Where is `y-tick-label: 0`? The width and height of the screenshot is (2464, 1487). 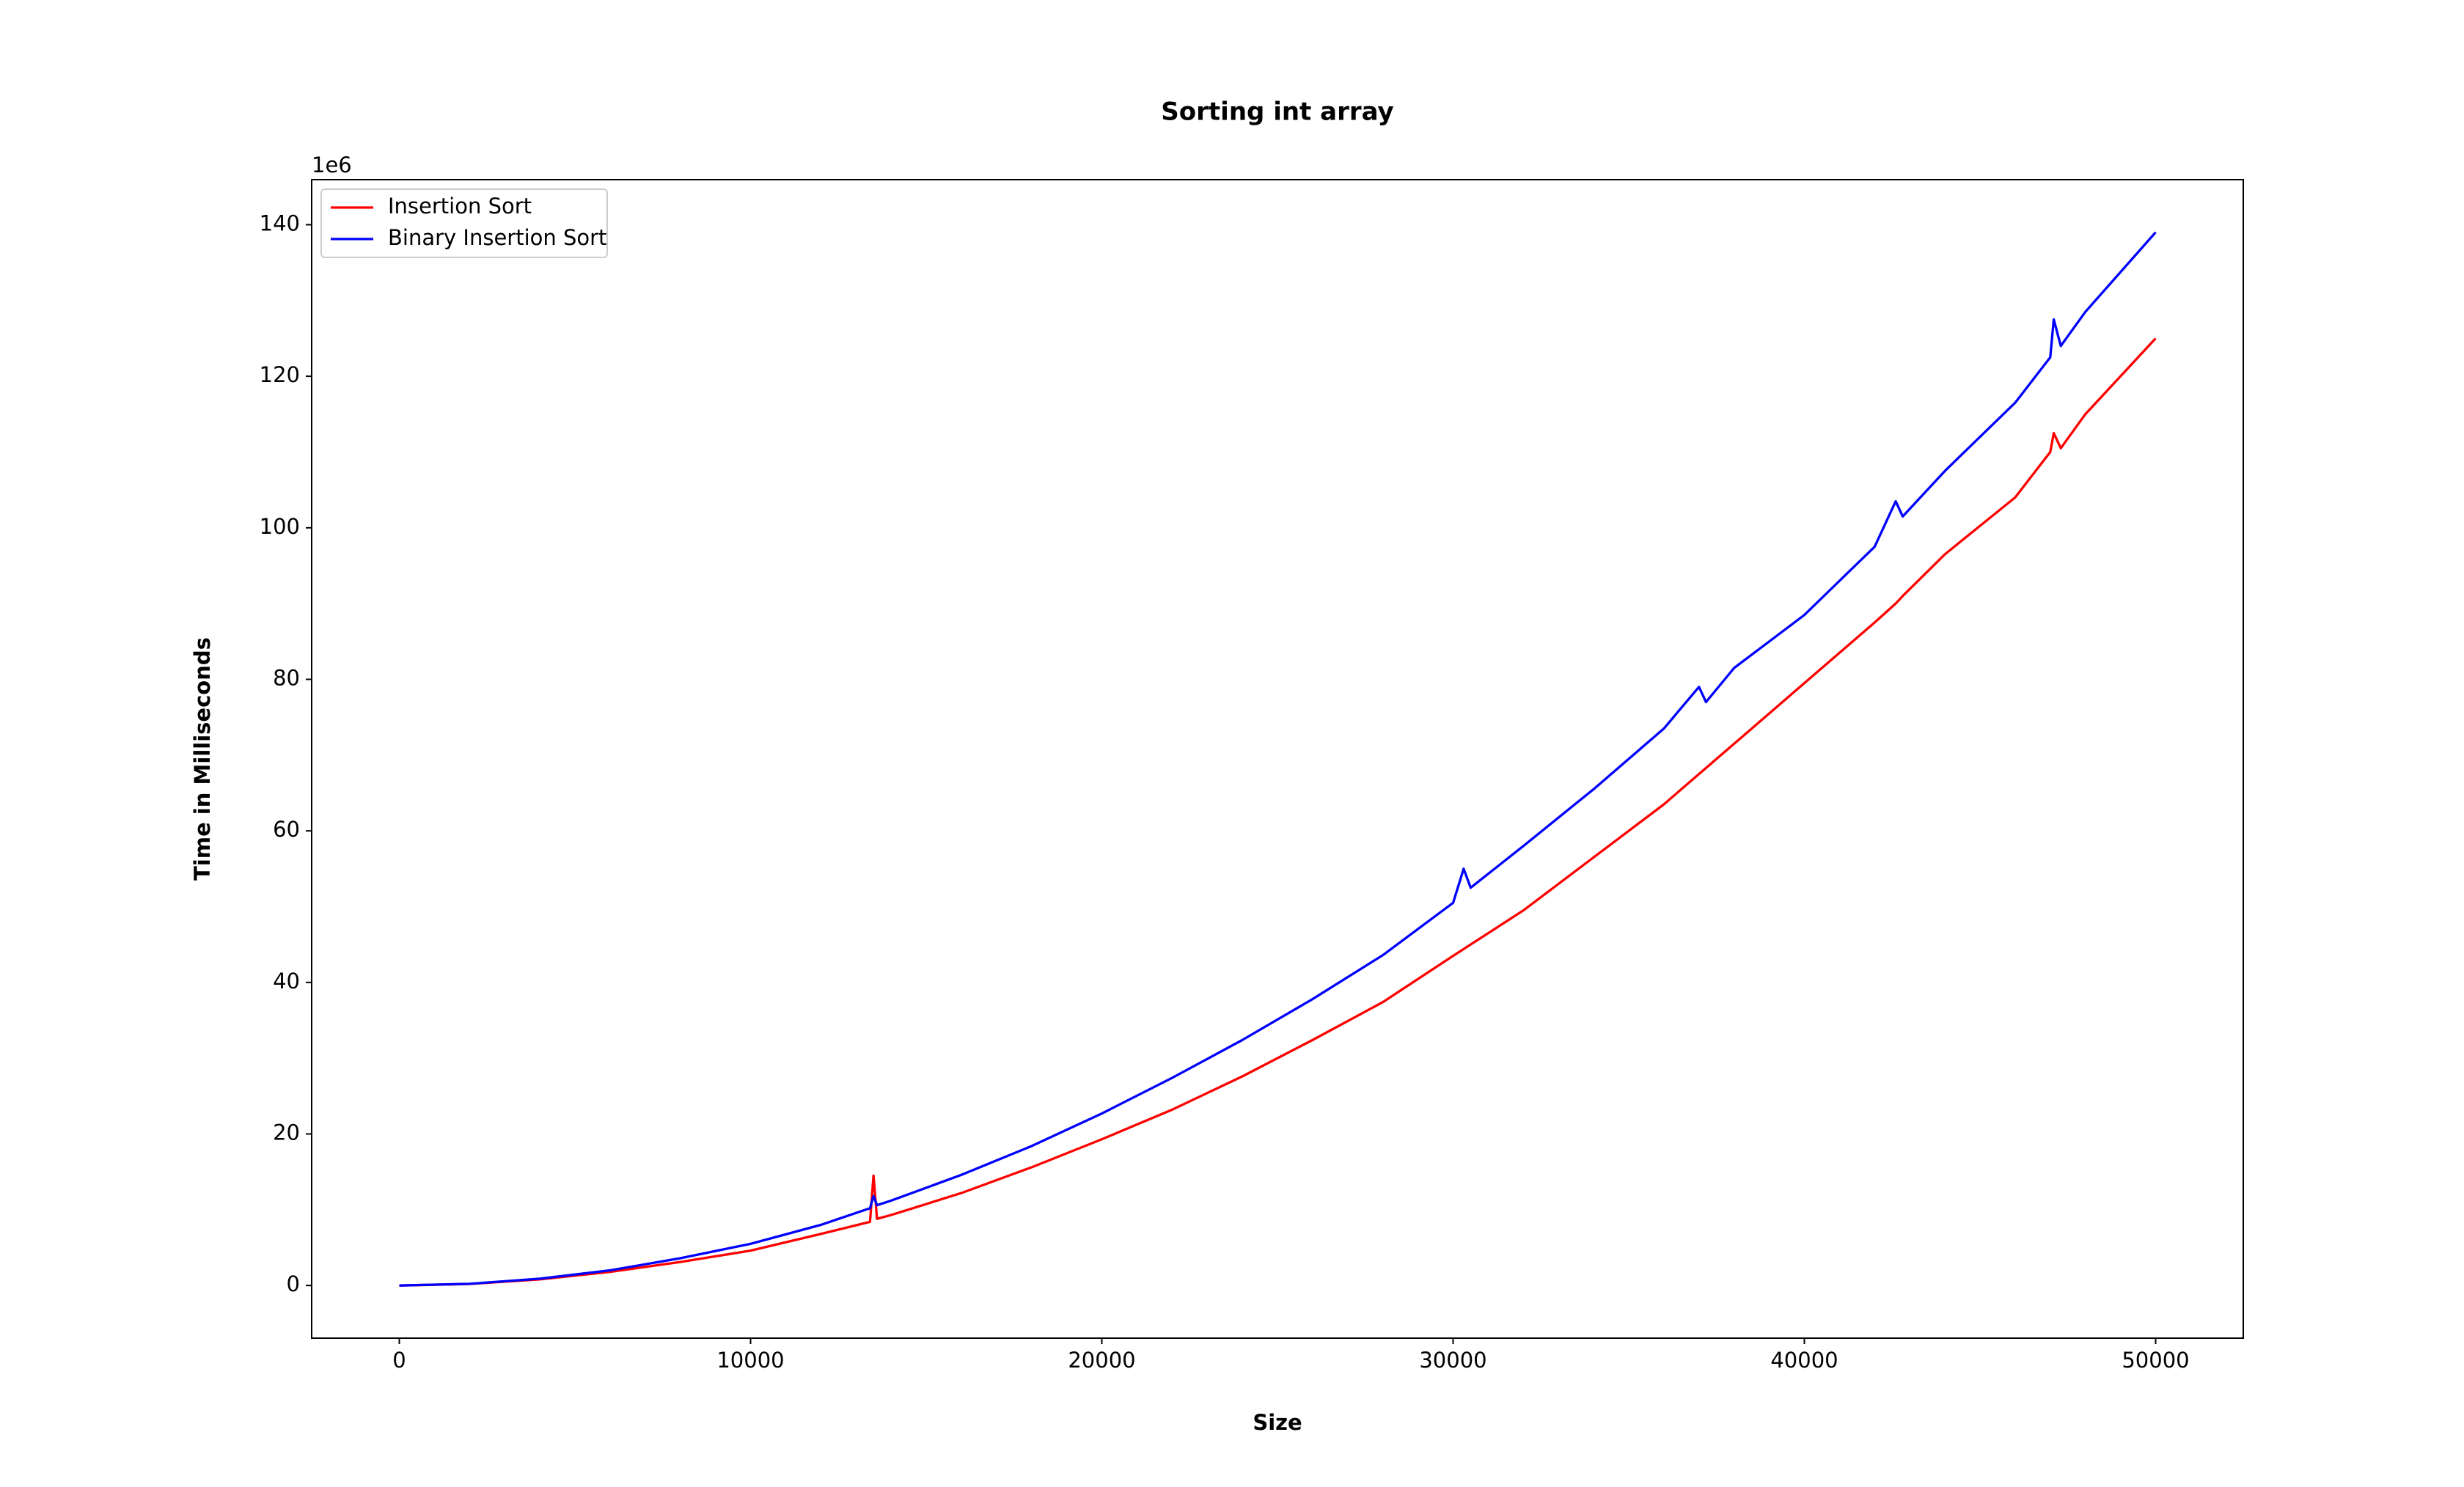
y-tick-label: 0 is located at coordinates (293, 1283).